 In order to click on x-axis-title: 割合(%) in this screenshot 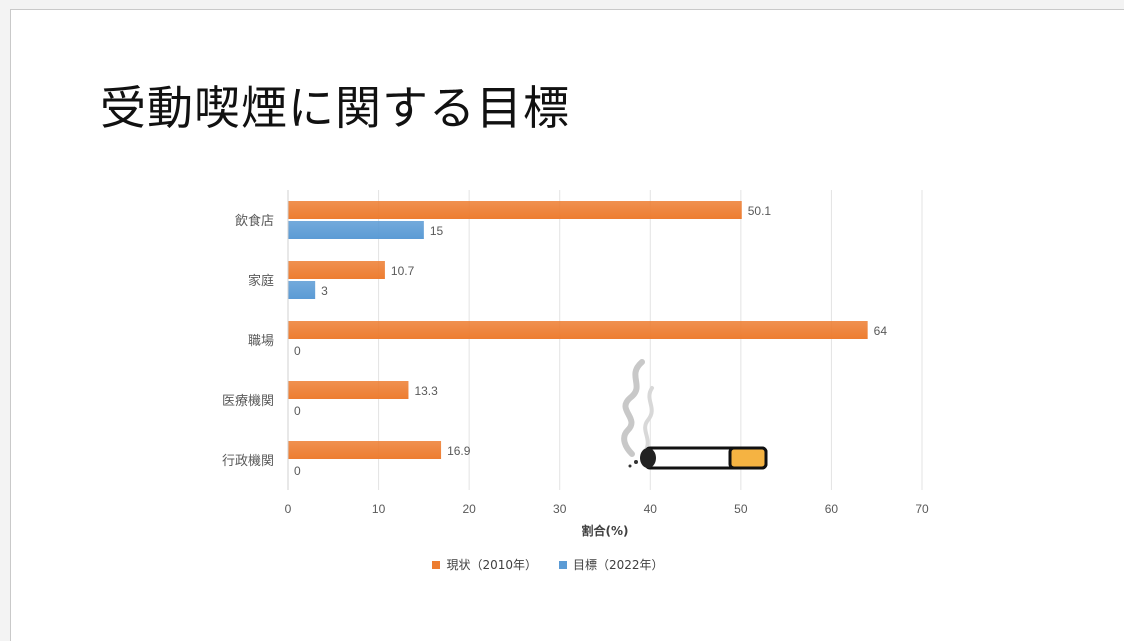, I will do `click(605, 530)`.